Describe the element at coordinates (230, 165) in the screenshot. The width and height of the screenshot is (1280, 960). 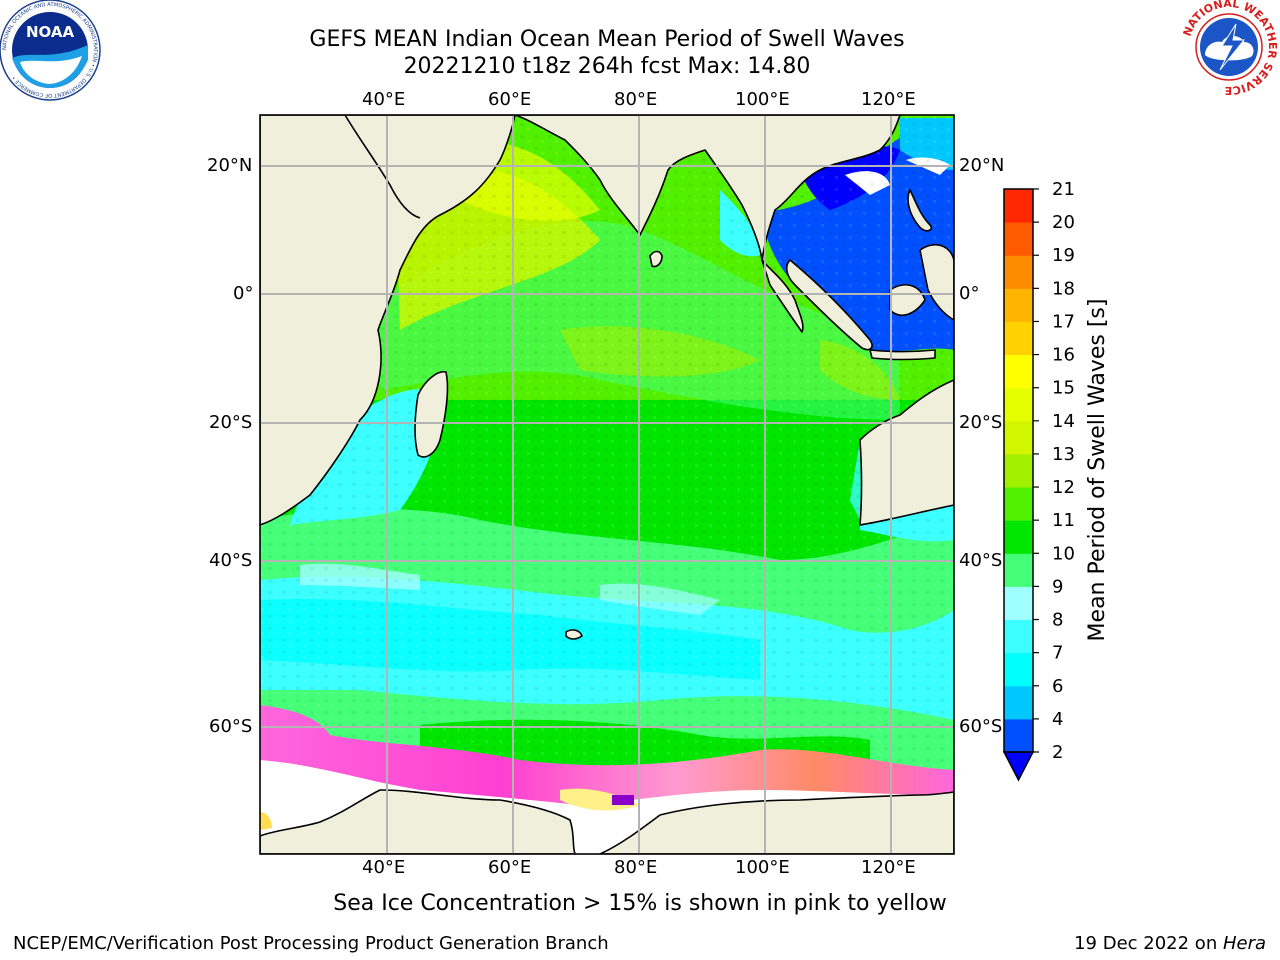
I see `lat-tick-left: 20°N` at that location.